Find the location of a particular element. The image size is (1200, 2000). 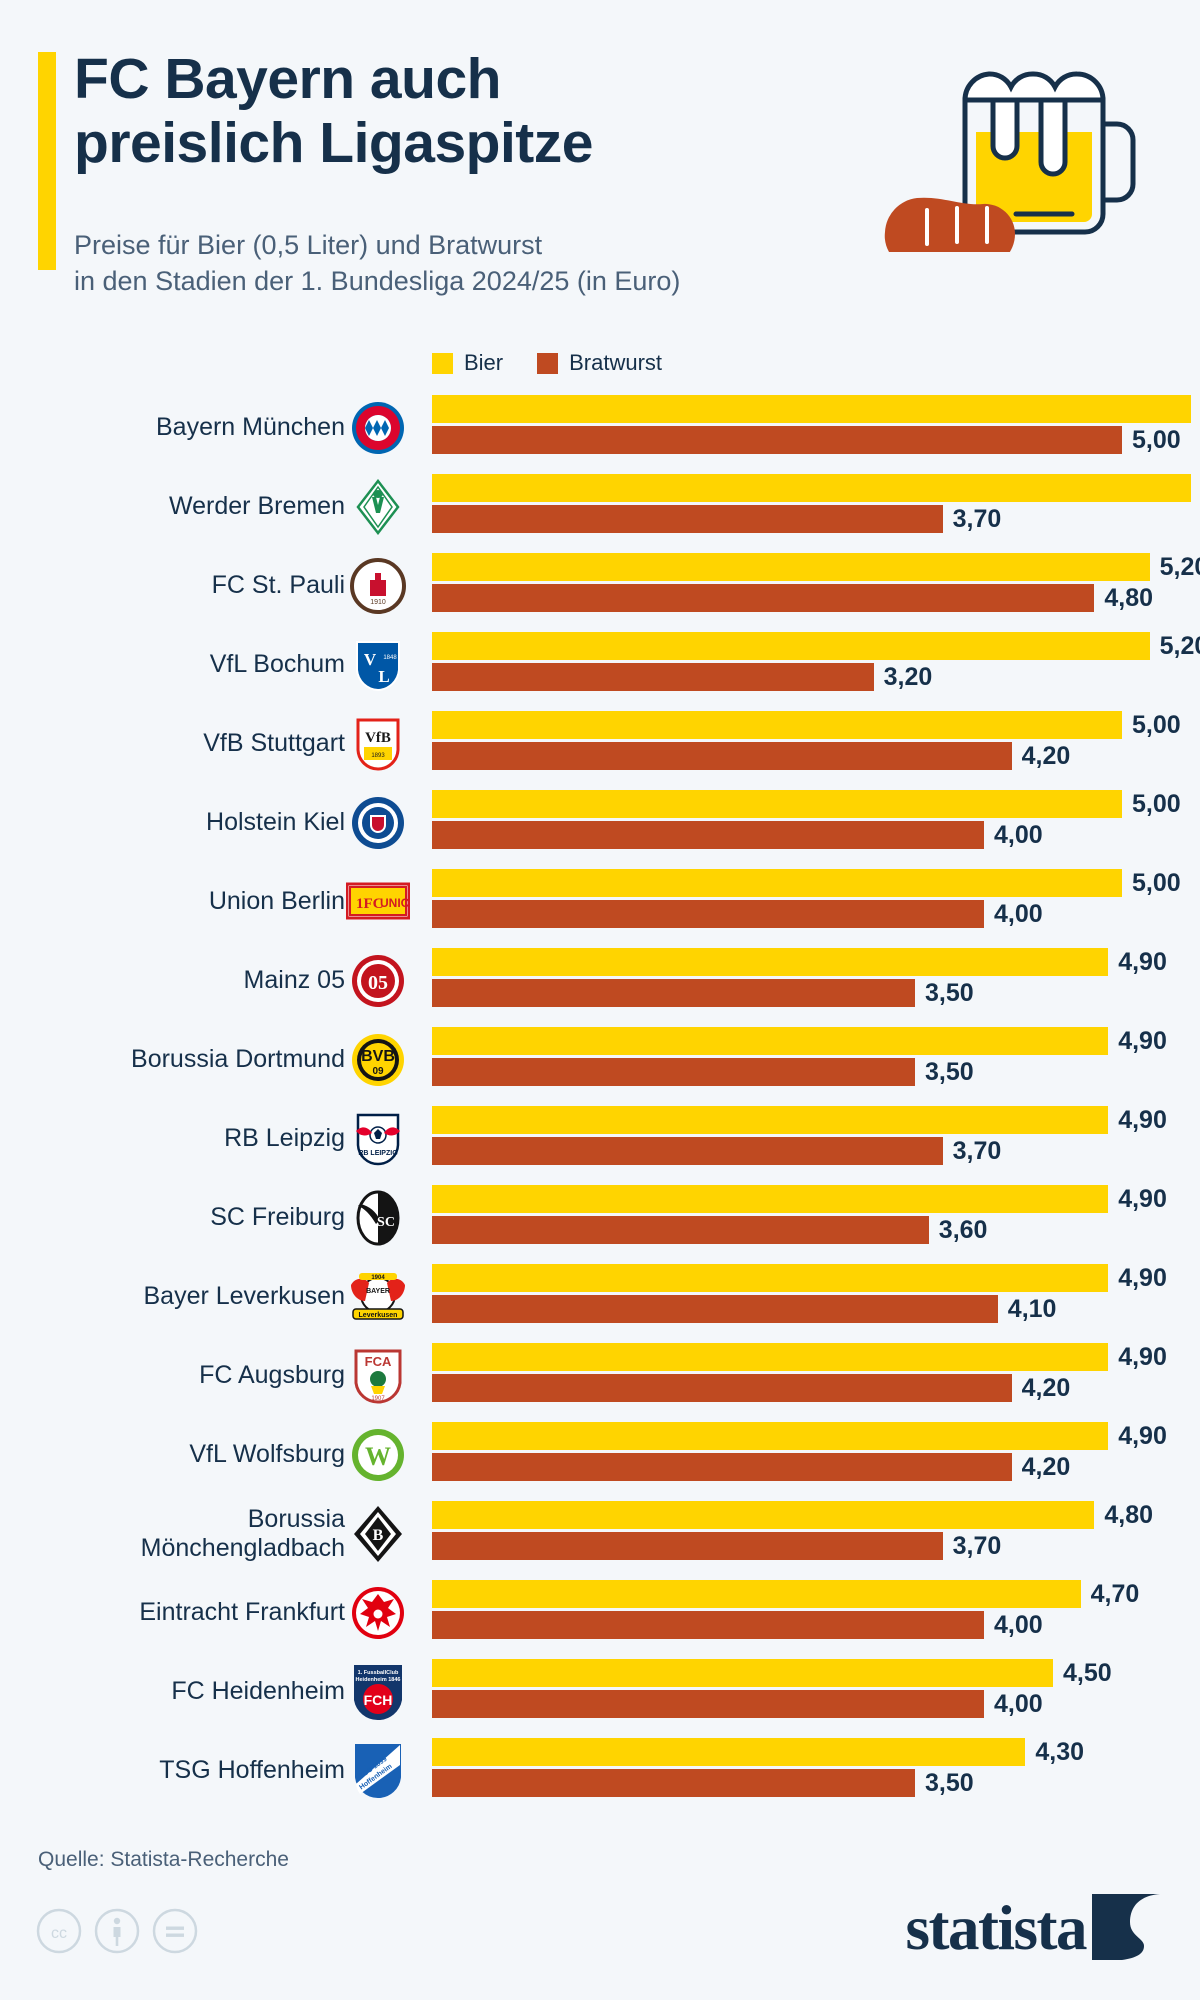

row-bars: 5,505,00 is located at coordinates (812, 427).